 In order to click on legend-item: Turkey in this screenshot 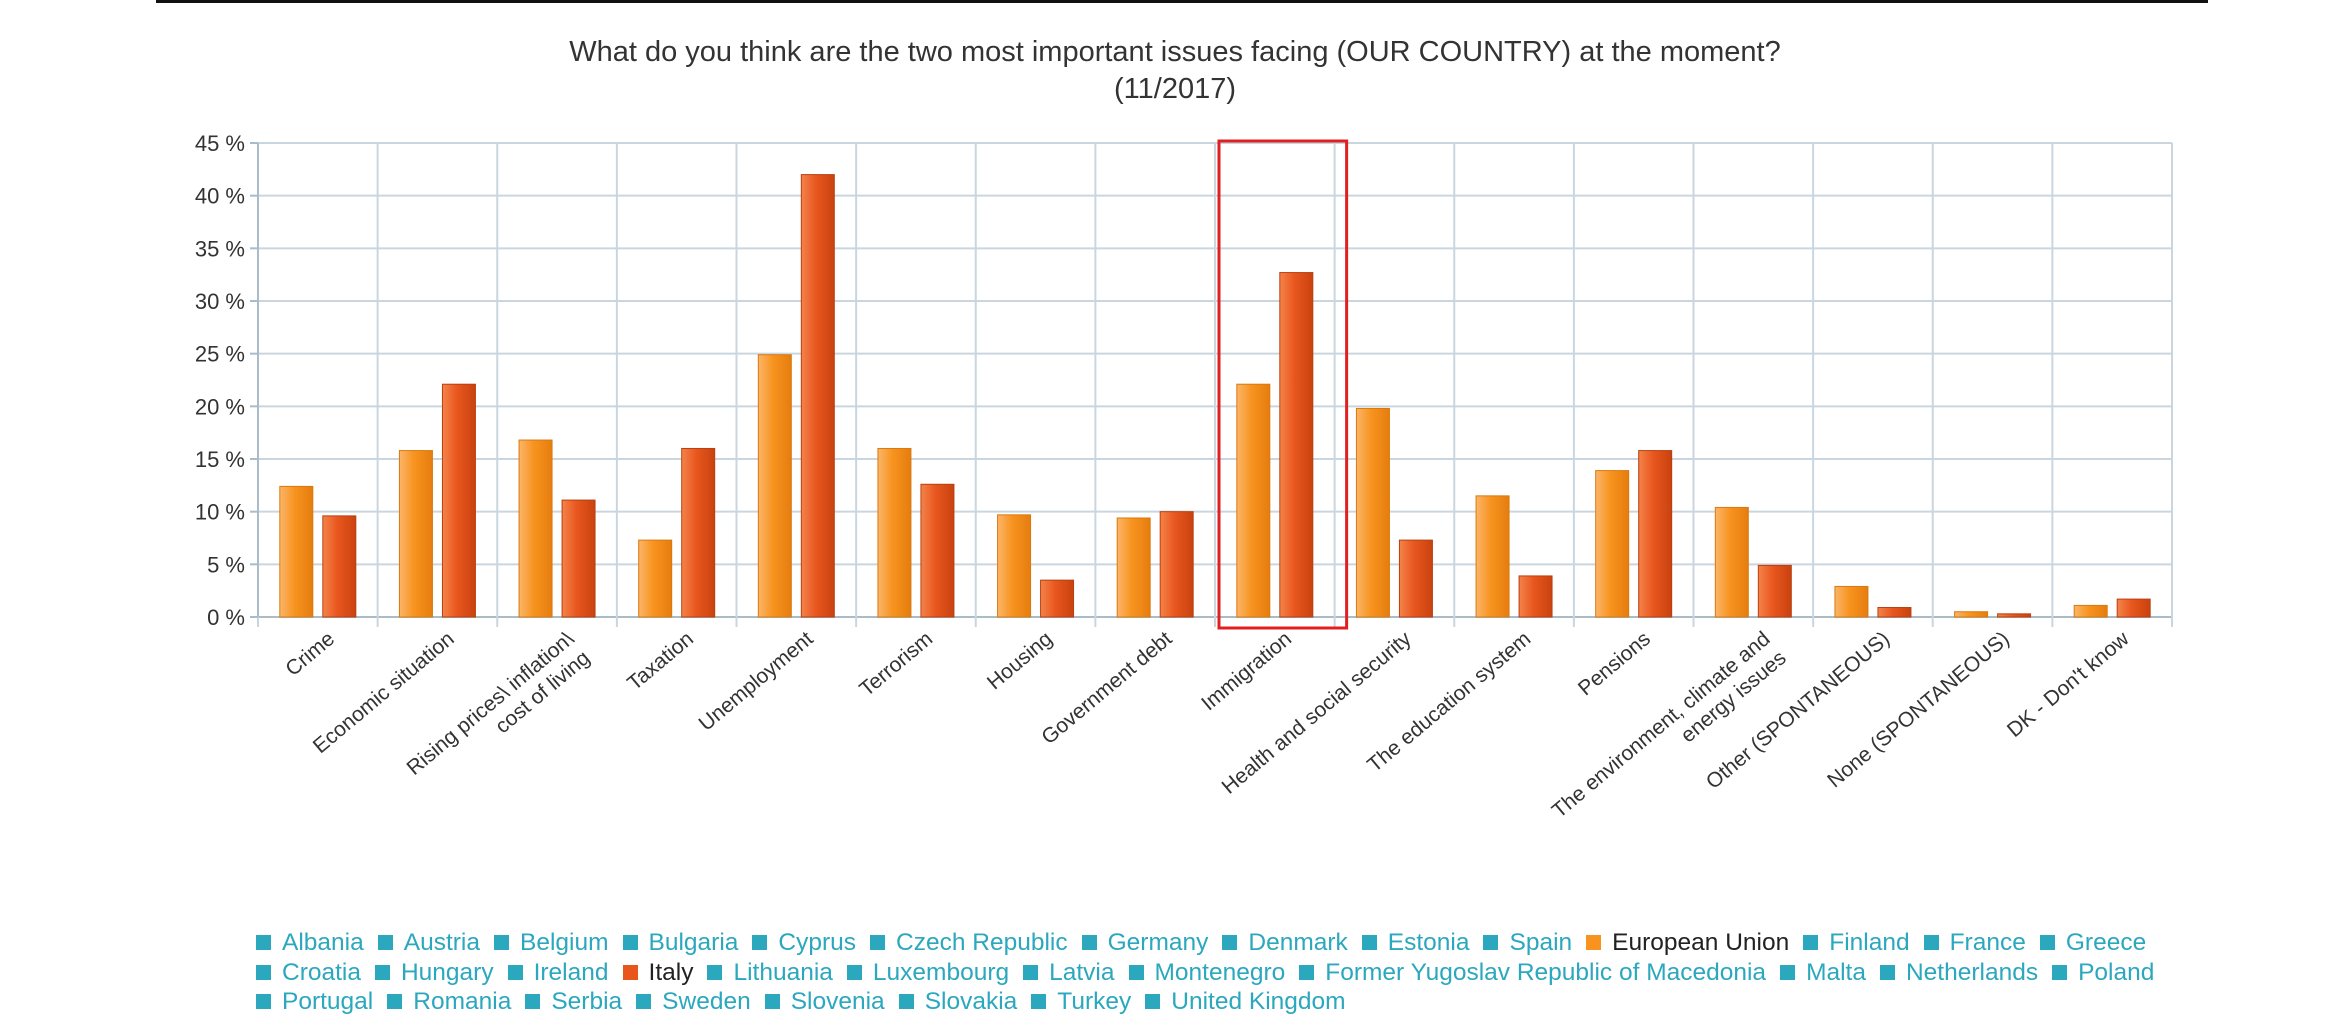, I will do `click(1081, 1002)`.